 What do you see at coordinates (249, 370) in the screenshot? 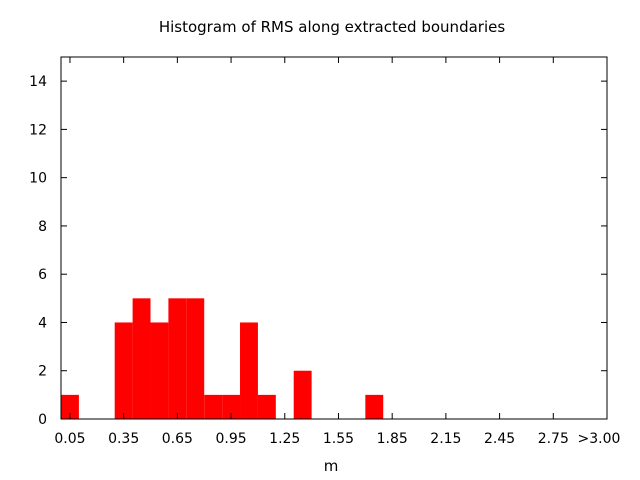
I see `histogram-bar-1.05` at bounding box center [249, 370].